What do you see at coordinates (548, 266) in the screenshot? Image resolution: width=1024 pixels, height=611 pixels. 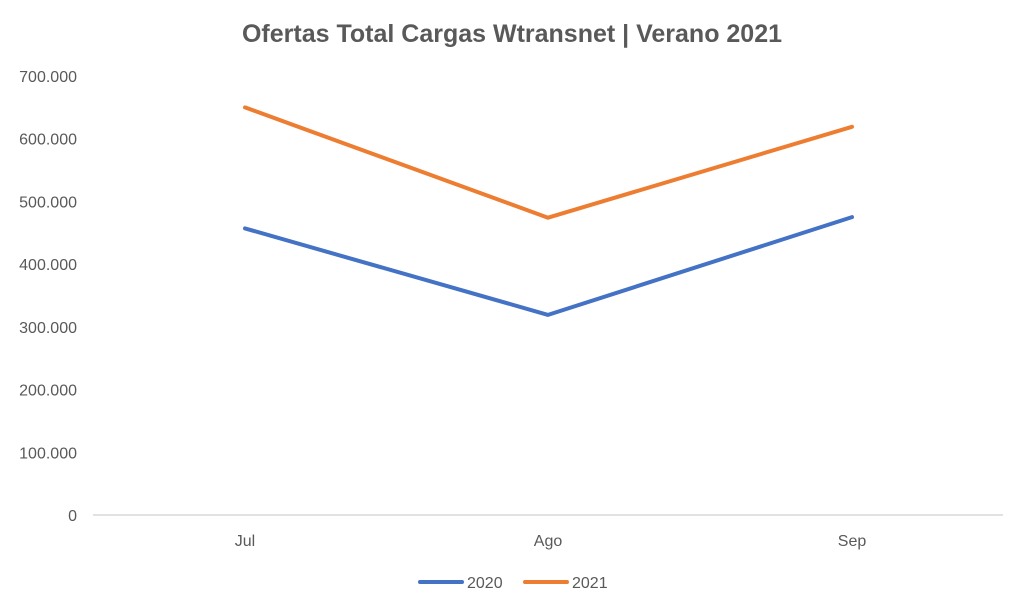 I see `series-line-2020` at bounding box center [548, 266].